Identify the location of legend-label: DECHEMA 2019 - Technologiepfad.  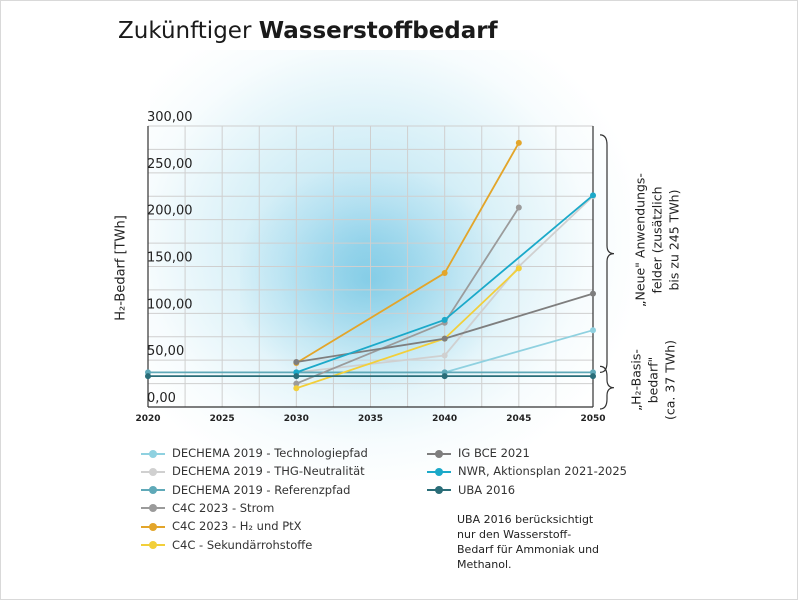
(270, 453).